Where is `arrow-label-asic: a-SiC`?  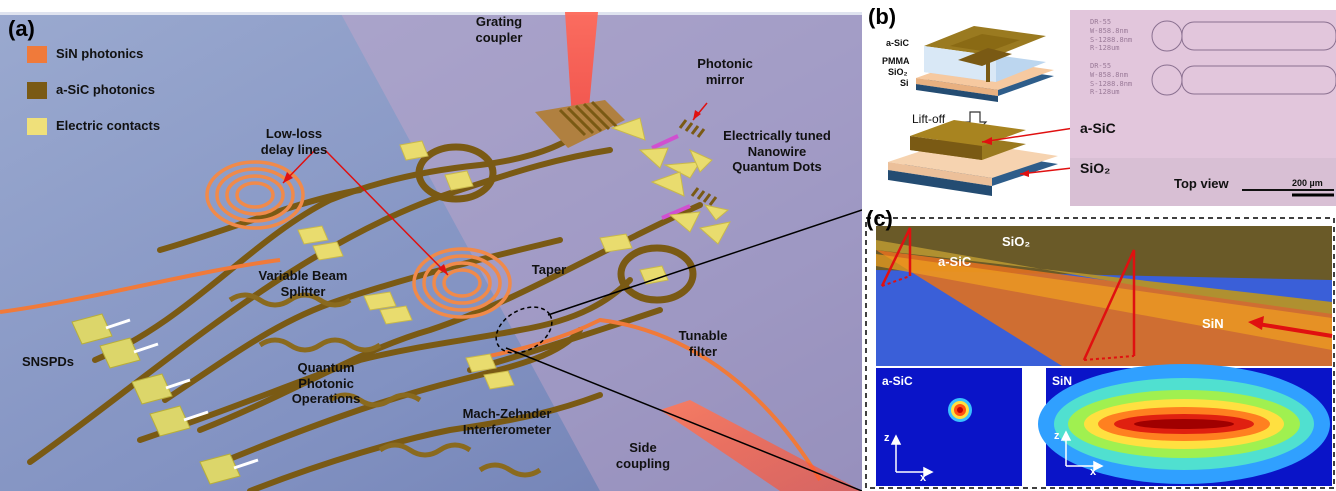
arrow-label-asic: a-SiC is located at coordinates (1098, 128).